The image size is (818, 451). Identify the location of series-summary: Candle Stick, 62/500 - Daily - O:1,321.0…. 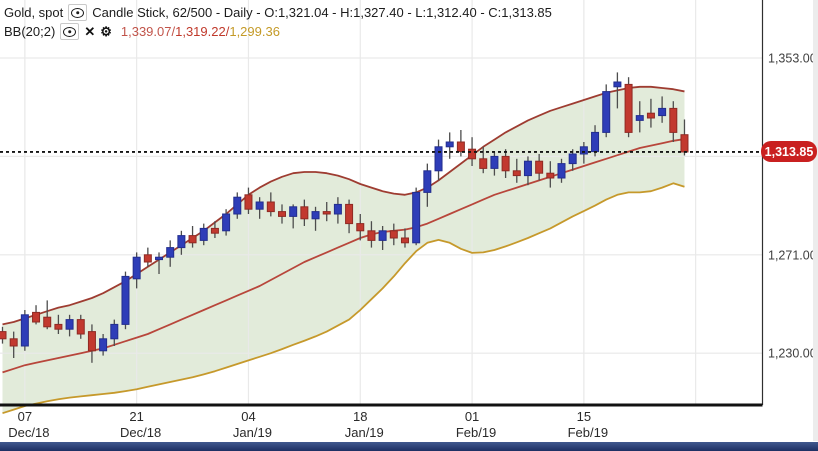
(322, 12).